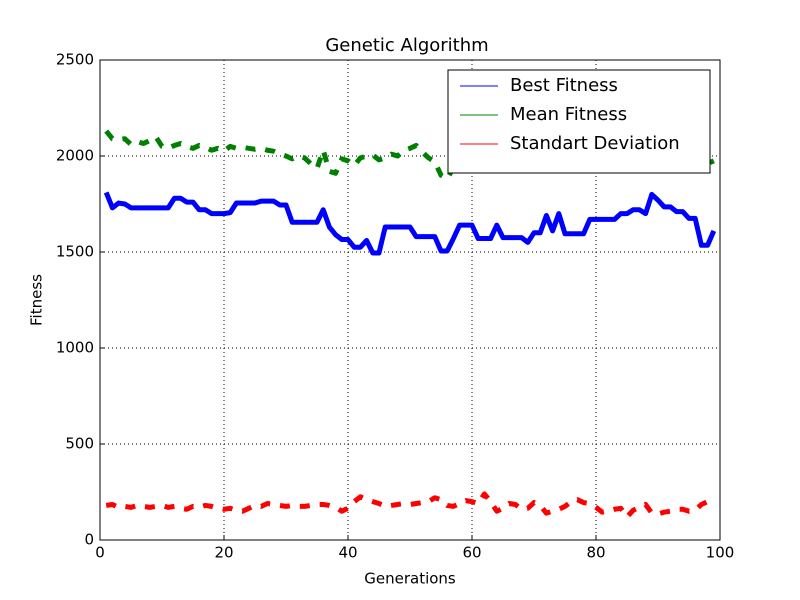 The height and width of the screenshot is (600, 800). What do you see at coordinates (75, 348) in the screenshot?
I see `y-tick-label: 1000` at bounding box center [75, 348].